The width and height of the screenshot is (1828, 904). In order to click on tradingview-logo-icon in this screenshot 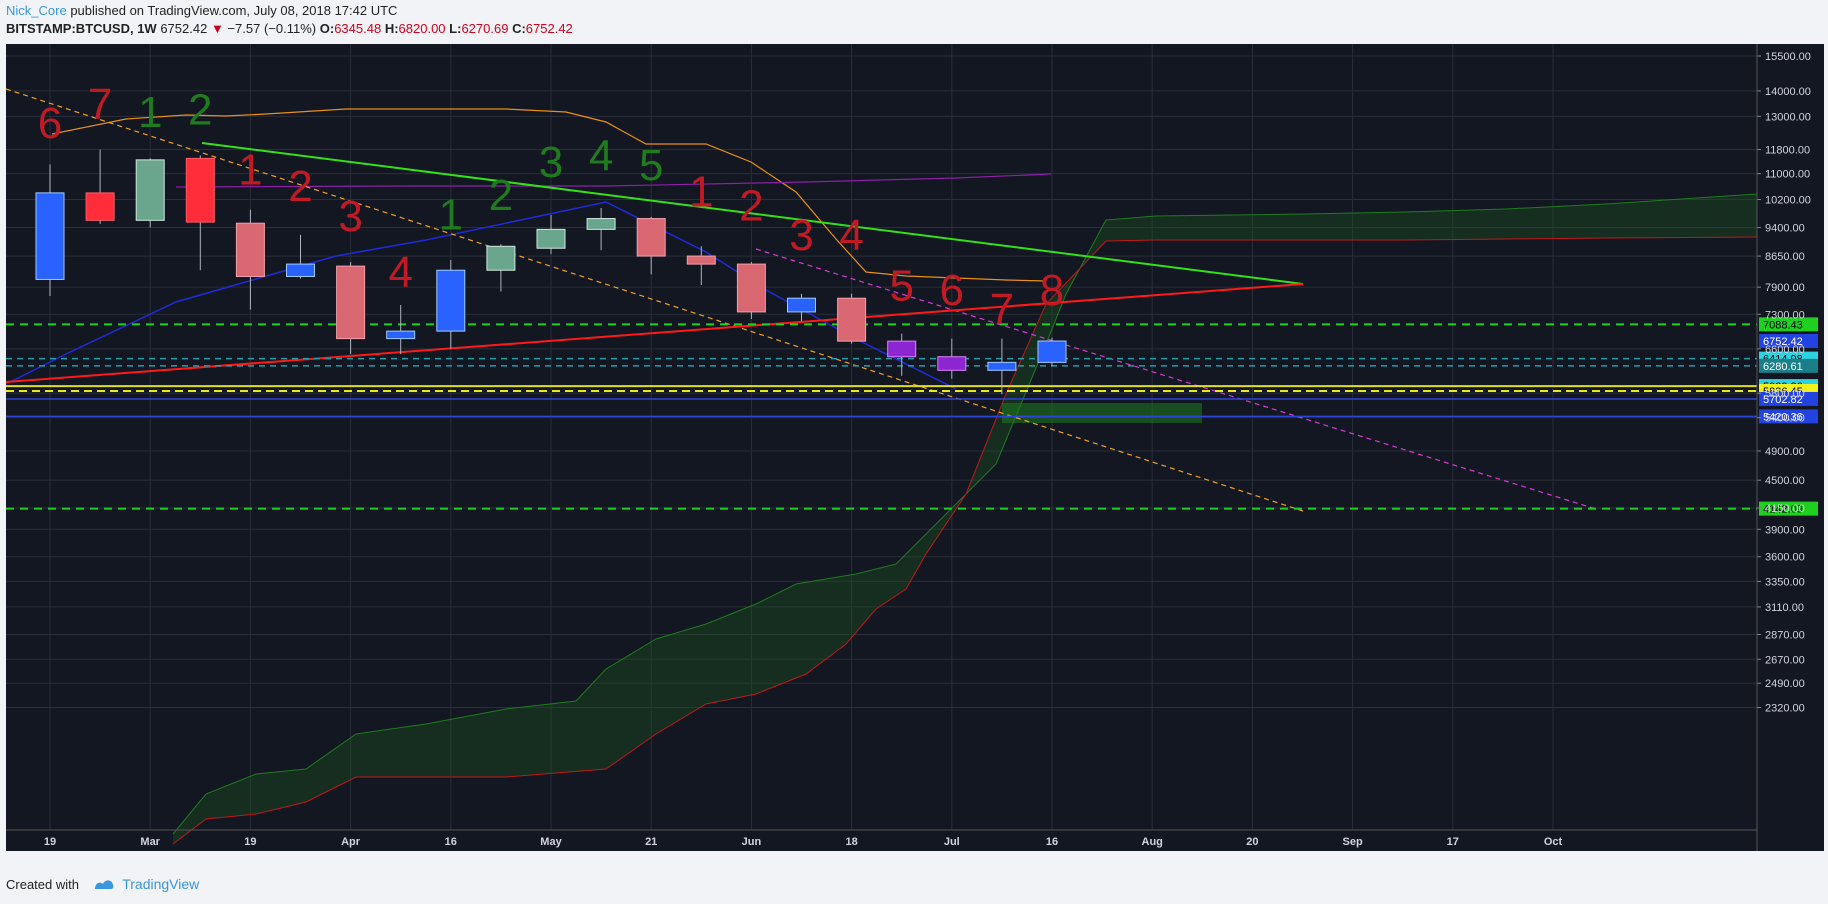, I will do `click(104, 885)`.